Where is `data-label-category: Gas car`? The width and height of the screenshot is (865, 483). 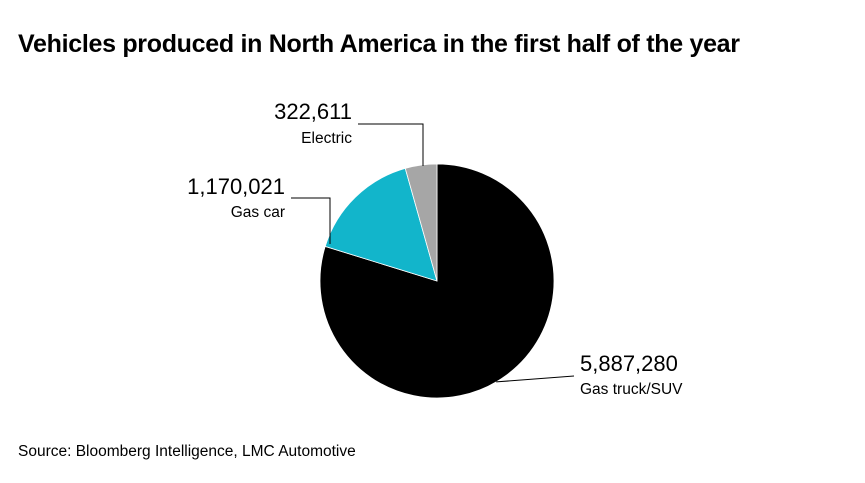
data-label-category: Gas car is located at coordinates (258, 212).